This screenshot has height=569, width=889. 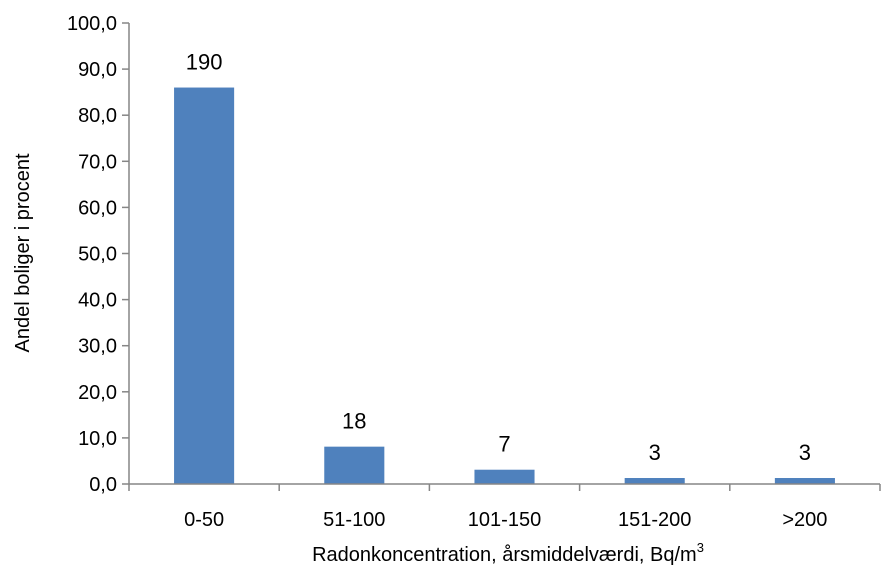 I want to click on x-tick-label: 51-100, so click(x=354, y=520).